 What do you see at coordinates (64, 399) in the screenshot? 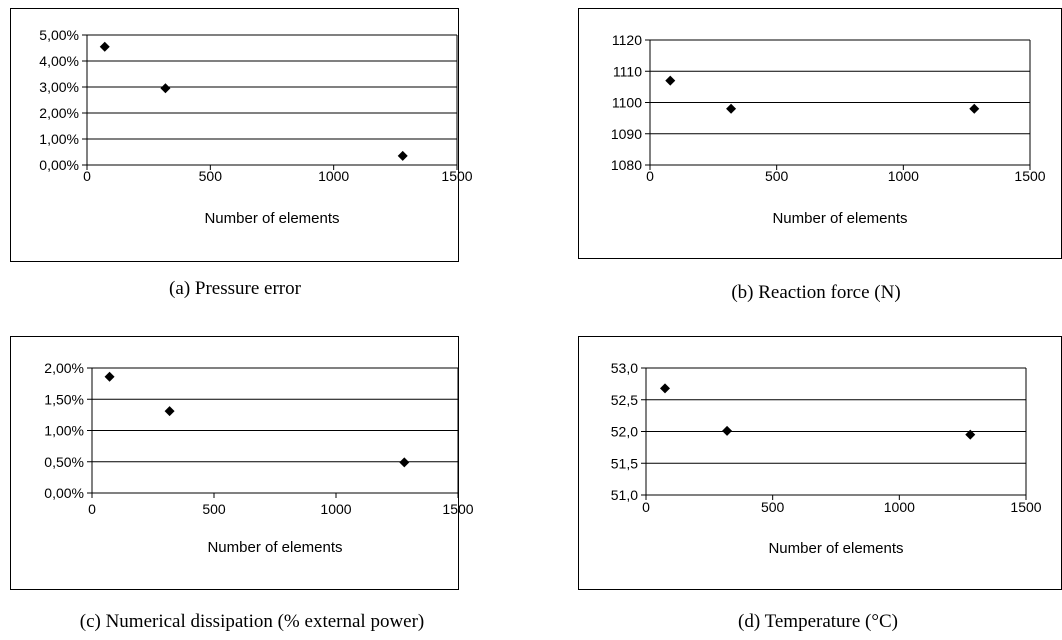
I see `y-tick-label: 1,50%` at bounding box center [64, 399].